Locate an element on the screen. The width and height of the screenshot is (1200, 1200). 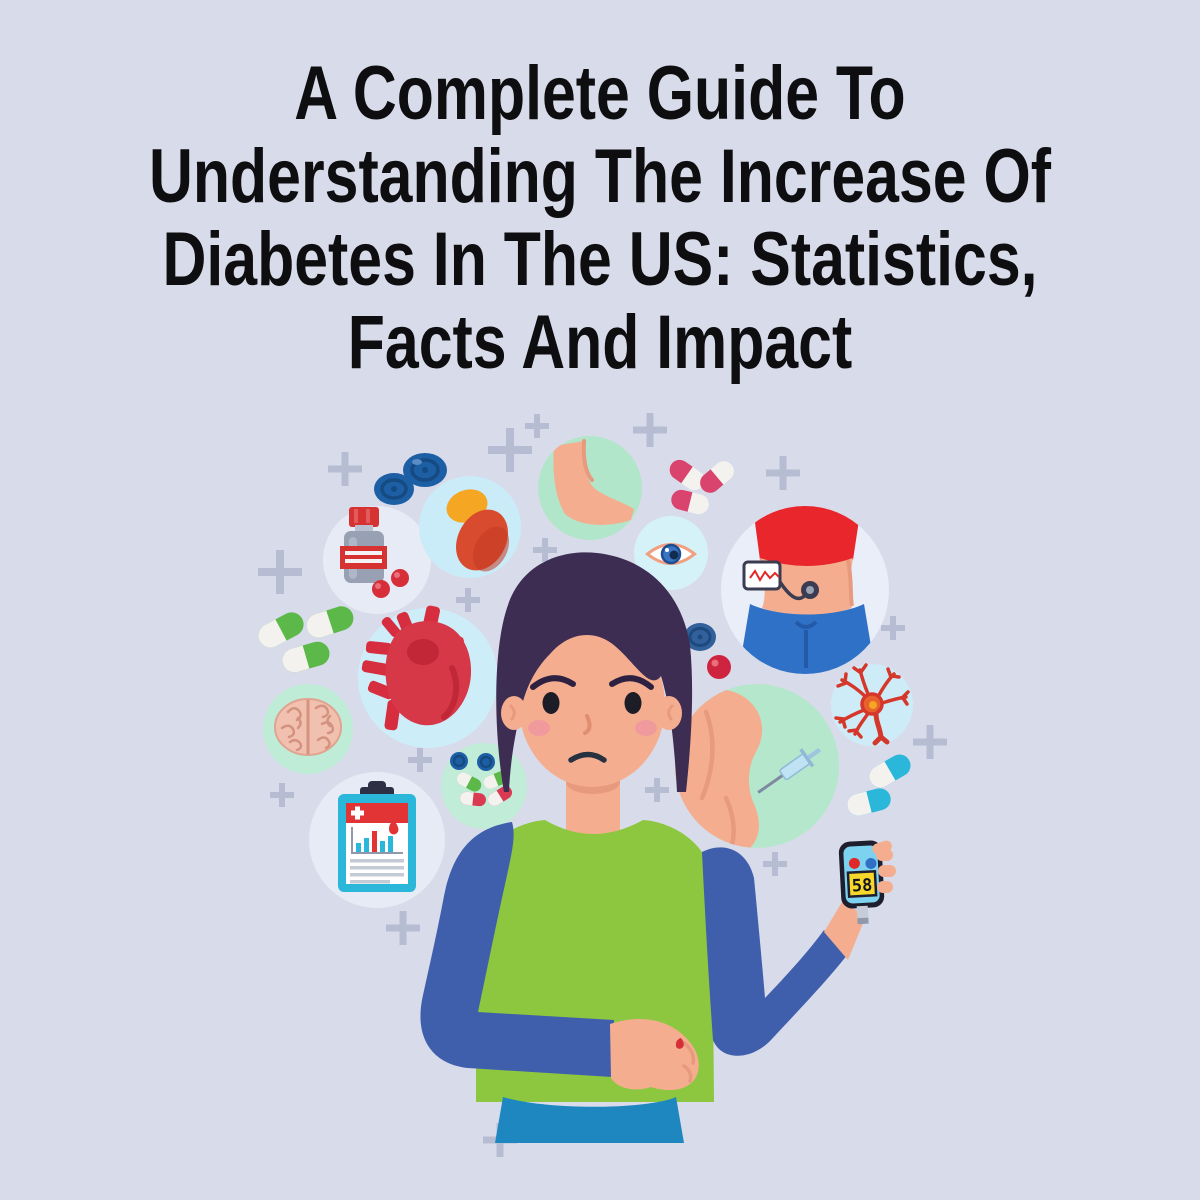
sad-mouth is located at coordinates (587, 757).